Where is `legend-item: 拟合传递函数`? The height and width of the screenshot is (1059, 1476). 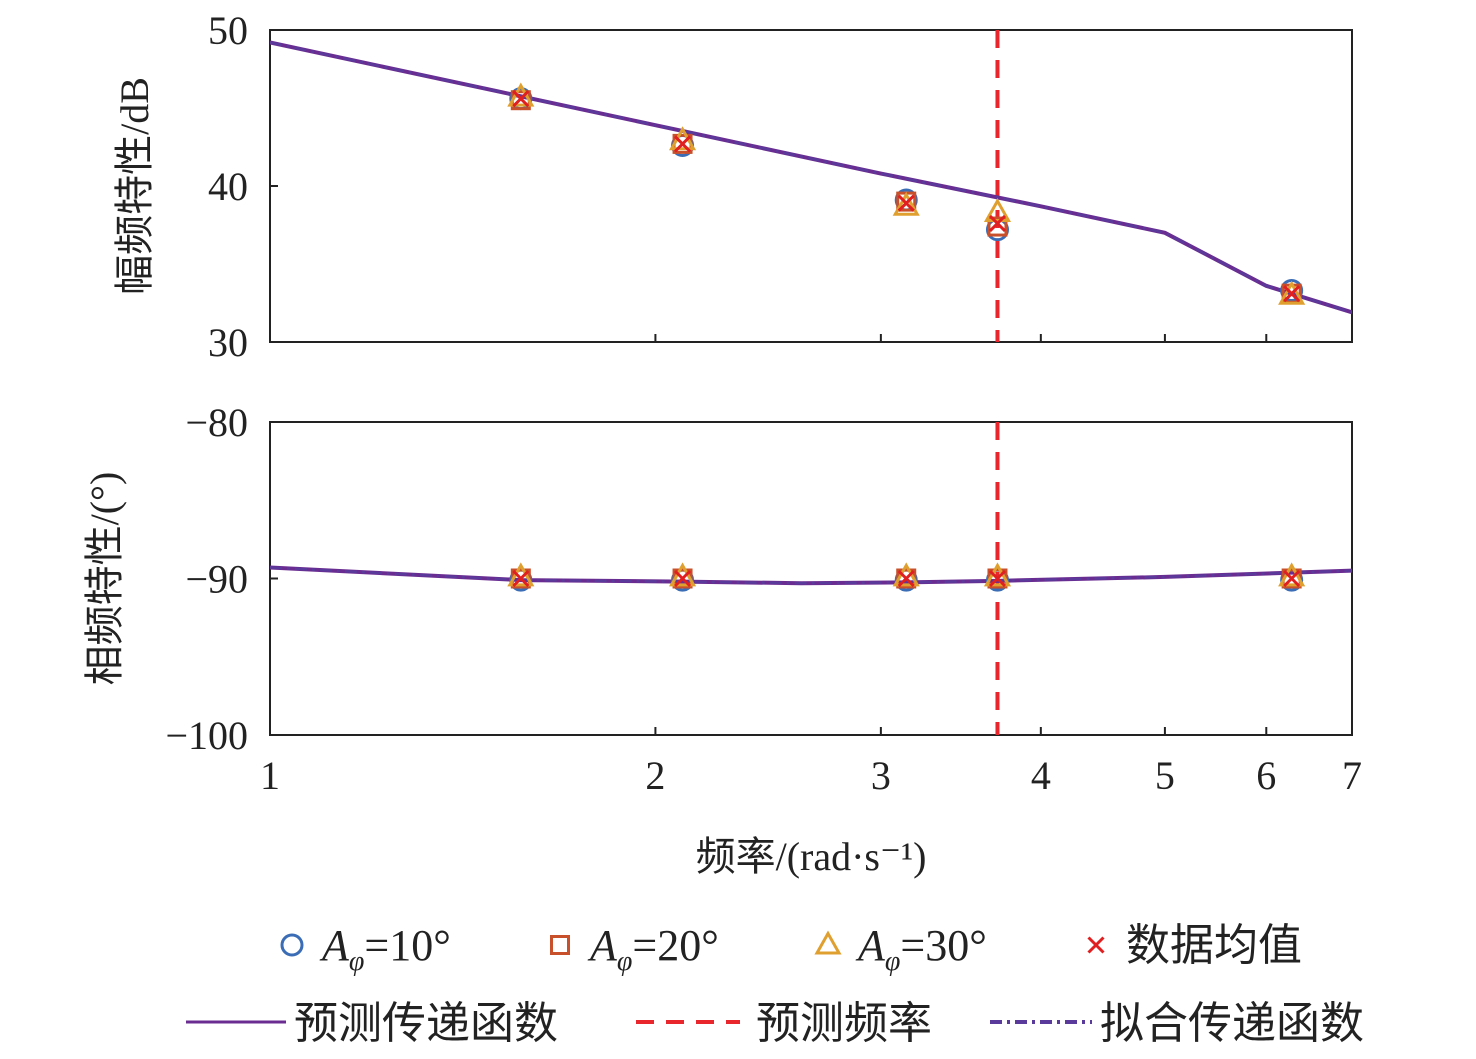 legend-item: 拟合传递函数 is located at coordinates (1177, 1023).